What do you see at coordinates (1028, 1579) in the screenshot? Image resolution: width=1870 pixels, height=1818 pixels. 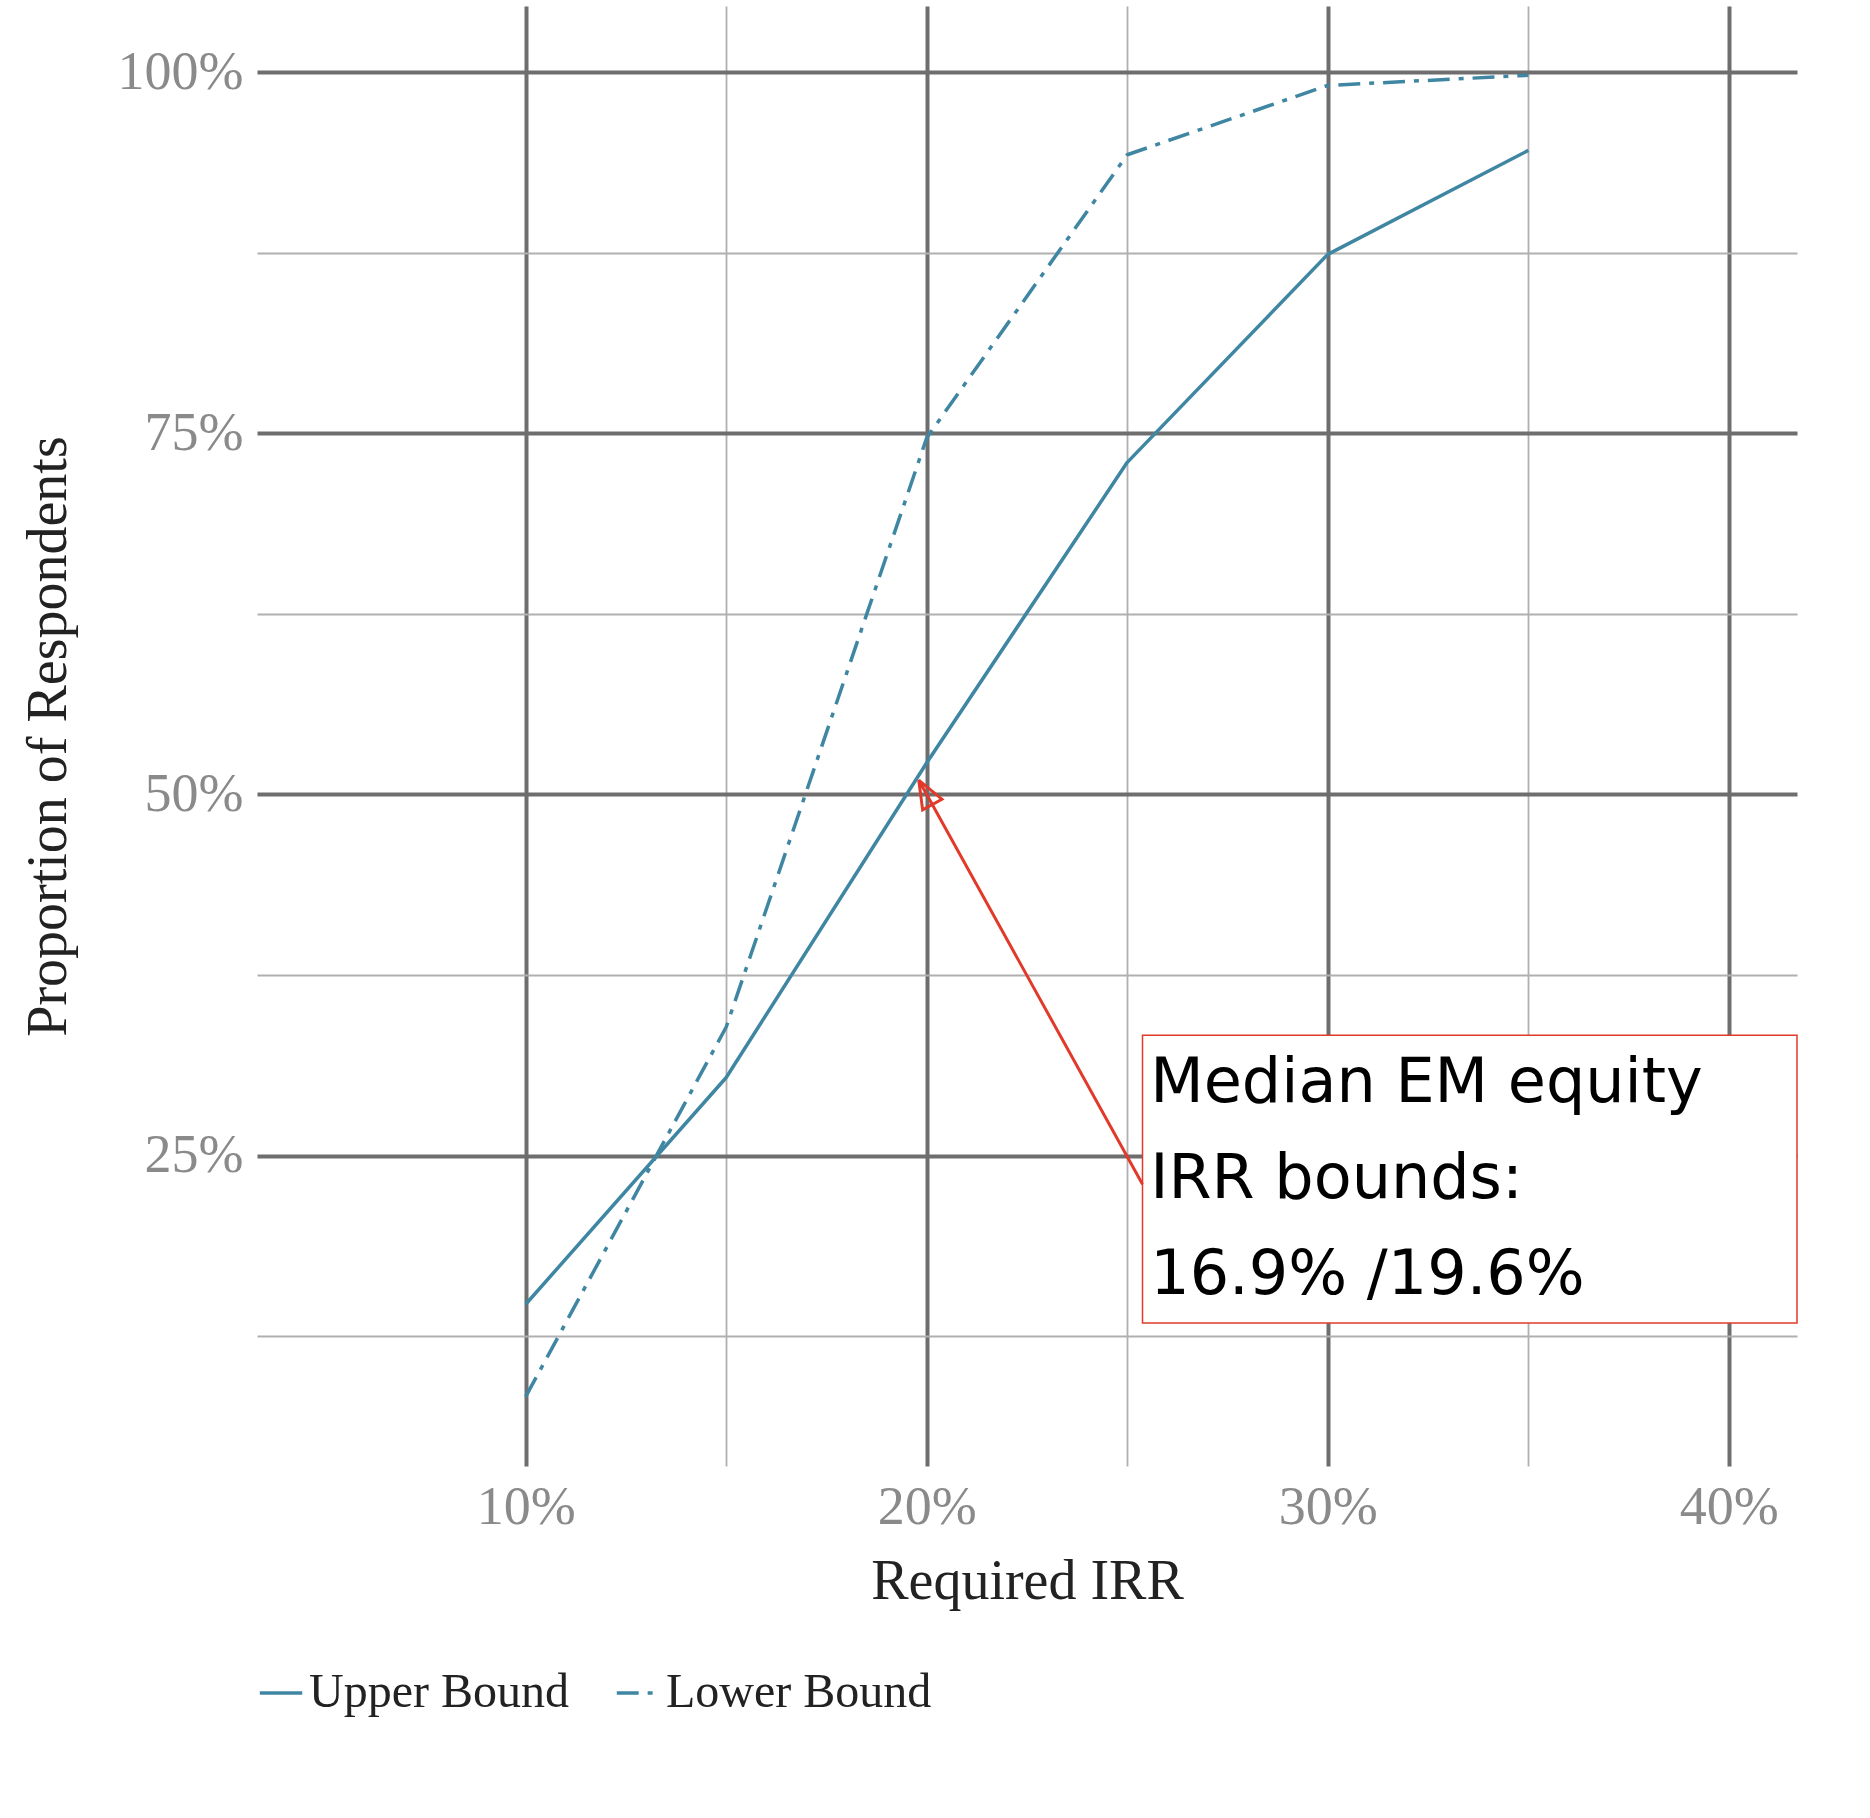 I see `x-axis-title: Required IRR` at bounding box center [1028, 1579].